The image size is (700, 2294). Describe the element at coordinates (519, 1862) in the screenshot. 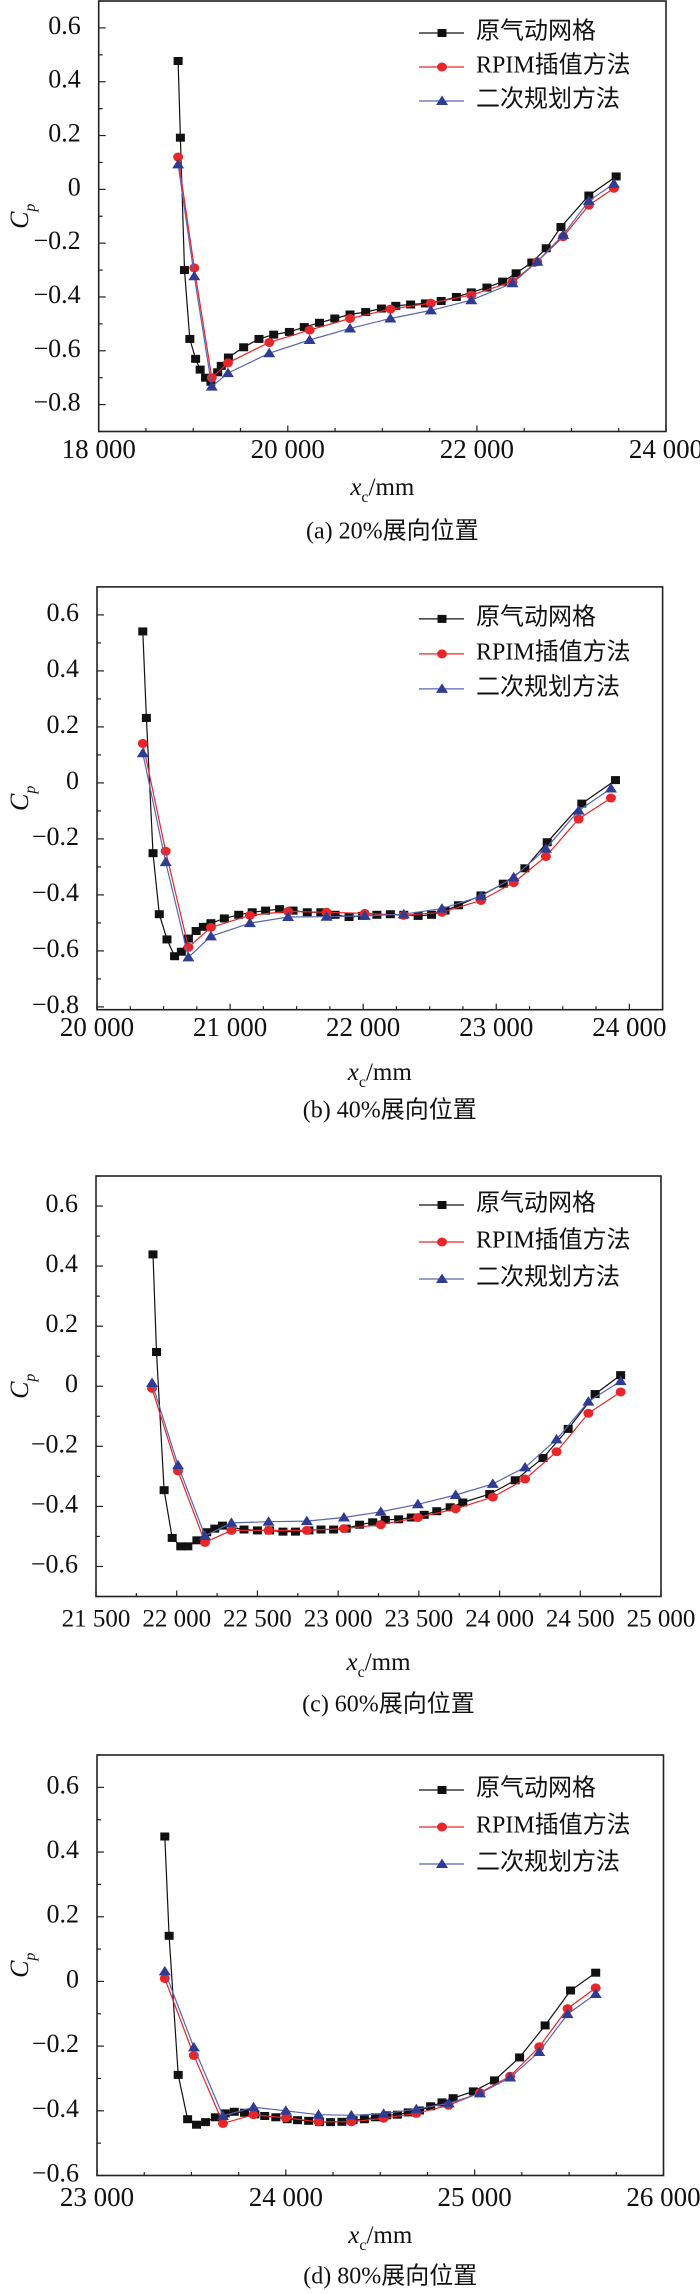

I see `legend-item: 二次规划方法` at that location.